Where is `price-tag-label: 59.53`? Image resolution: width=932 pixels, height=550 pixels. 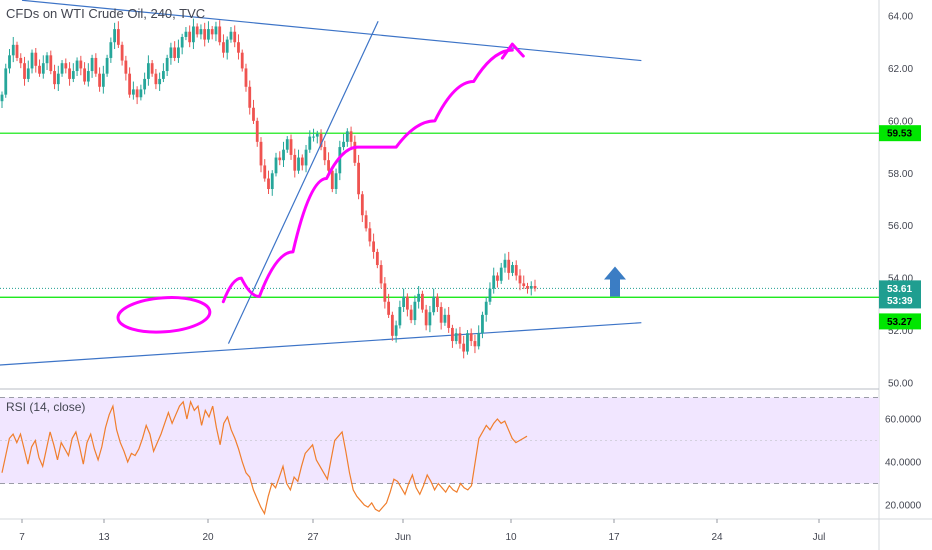 price-tag-label: 59.53 is located at coordinates (899, 134).